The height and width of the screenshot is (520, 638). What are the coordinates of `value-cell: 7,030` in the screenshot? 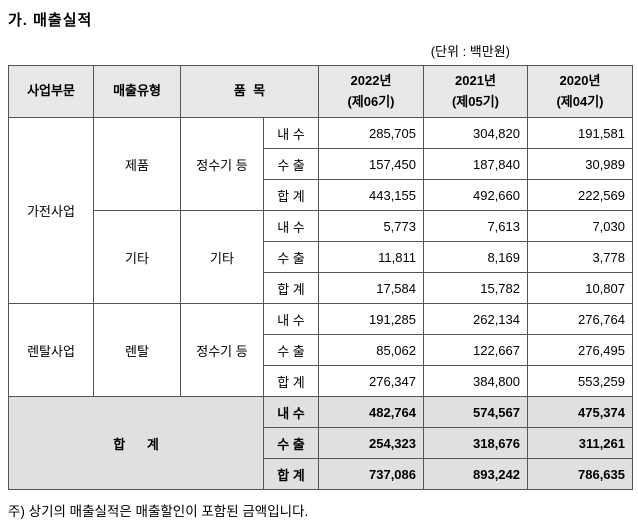 It's located at (580, 226).